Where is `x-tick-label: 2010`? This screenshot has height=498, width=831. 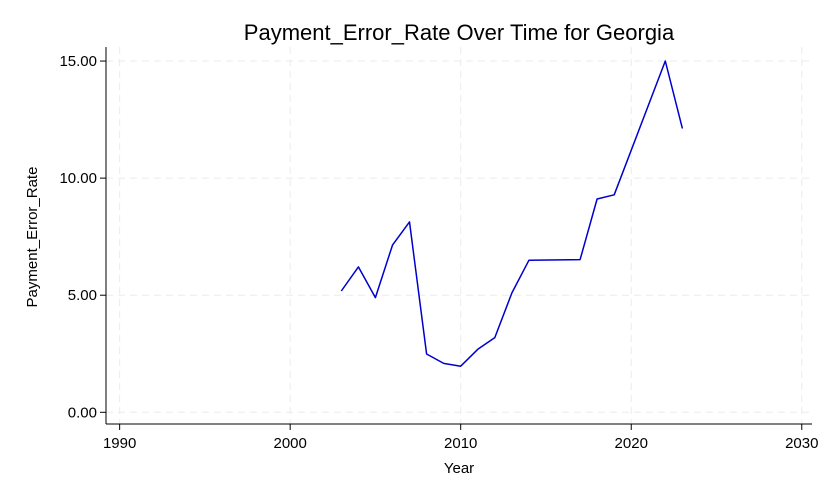
x-tick-label: 2010 is located at coordinates (460, 443).